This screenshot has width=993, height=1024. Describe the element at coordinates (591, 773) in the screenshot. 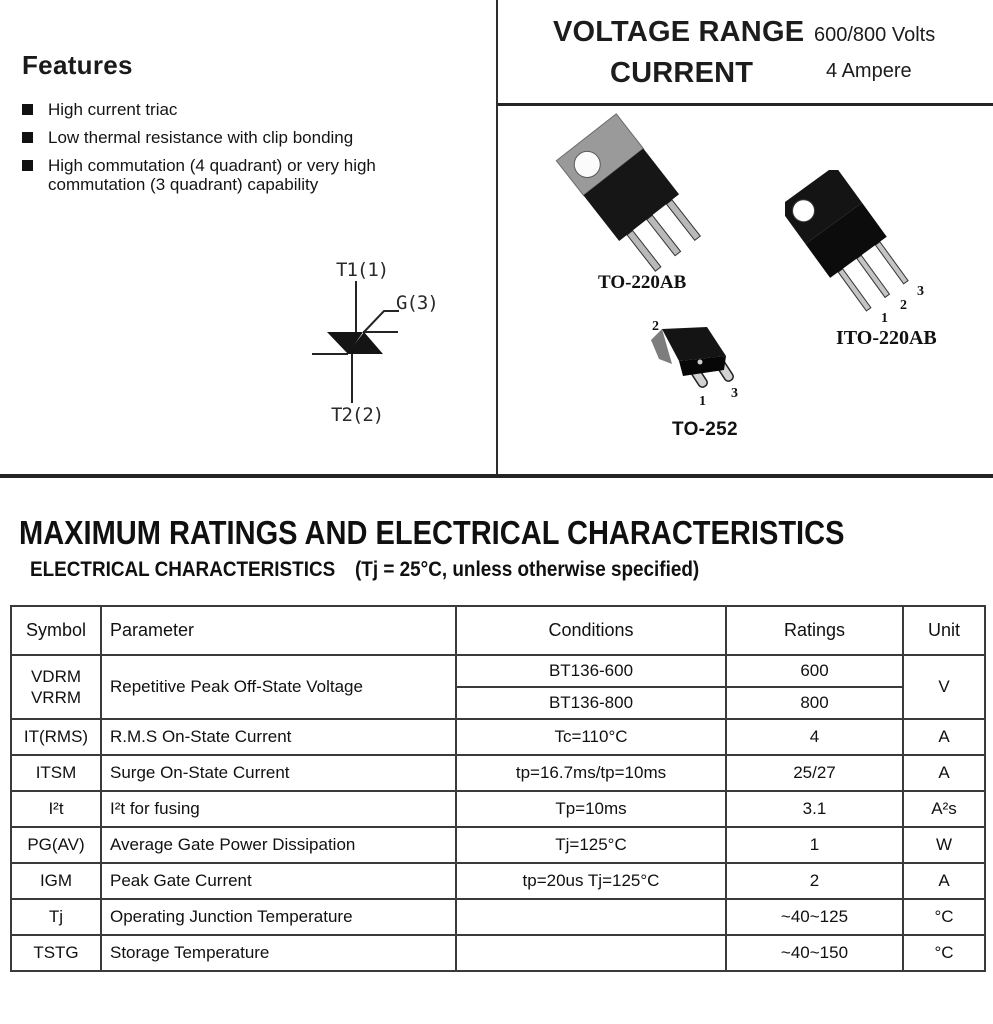

I see `cell-conditions: tp=16.7ms/tp=10ms` at that location.